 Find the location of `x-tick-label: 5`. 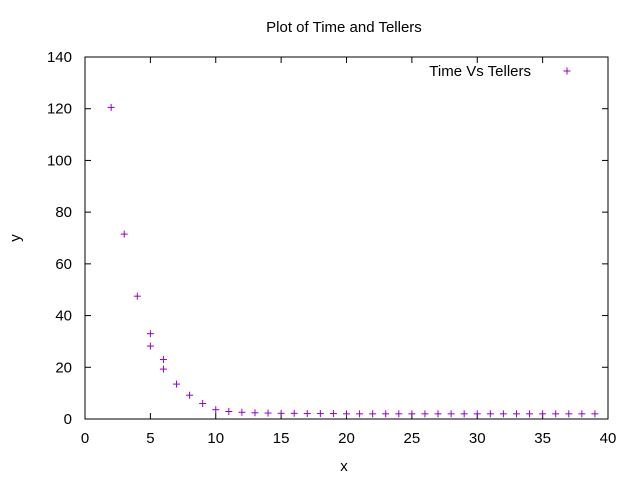

x-tick-label: 5 is located at coordinates (150, 438).